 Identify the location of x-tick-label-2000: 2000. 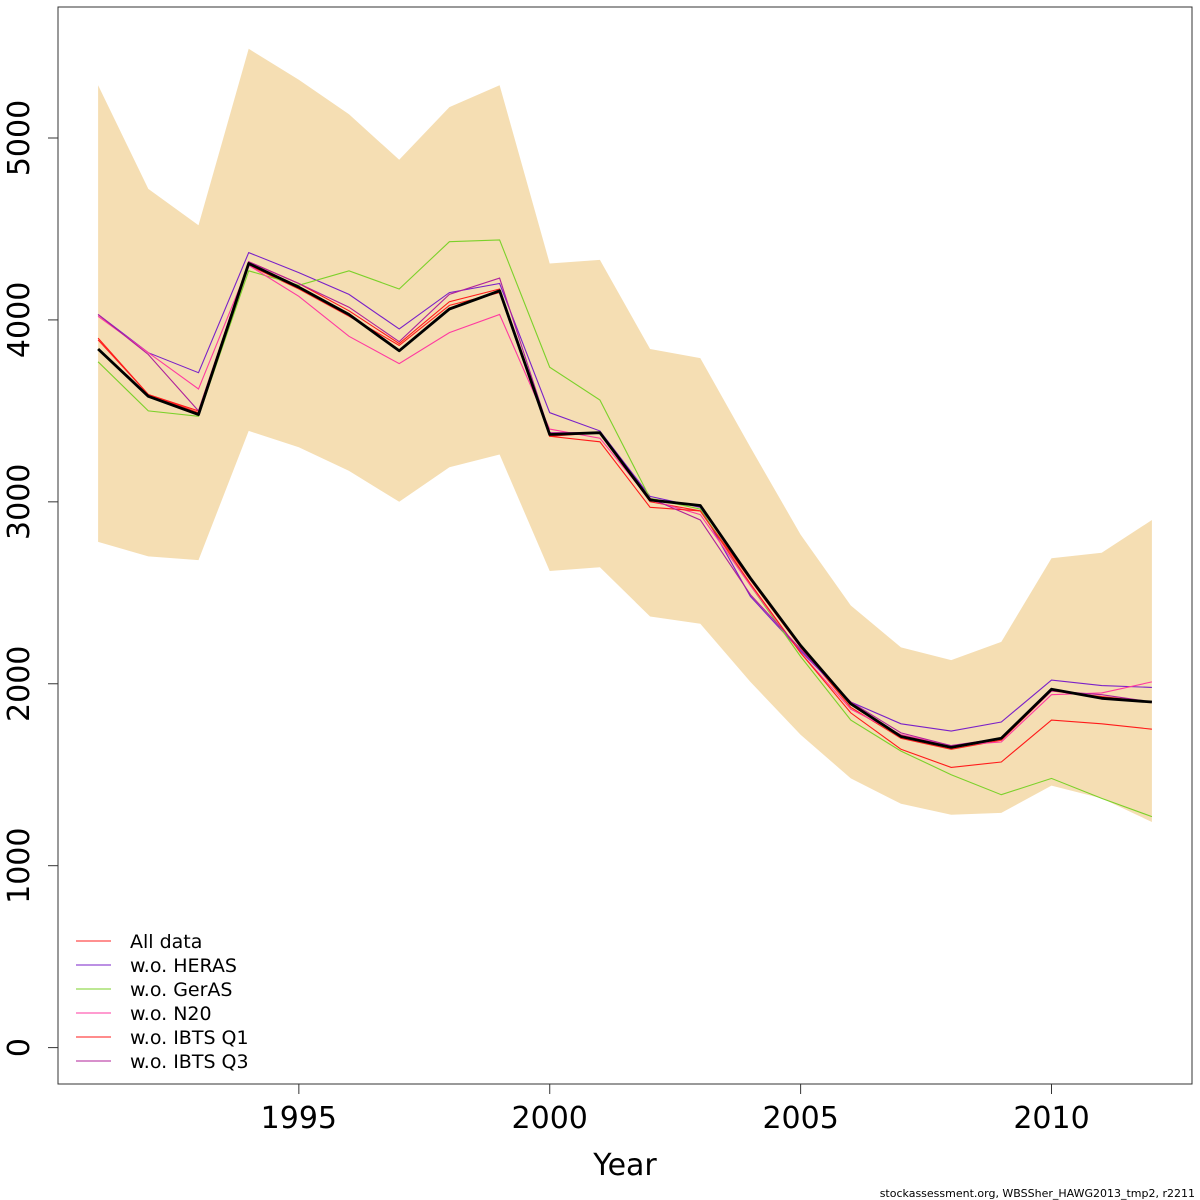
(550, 1118).